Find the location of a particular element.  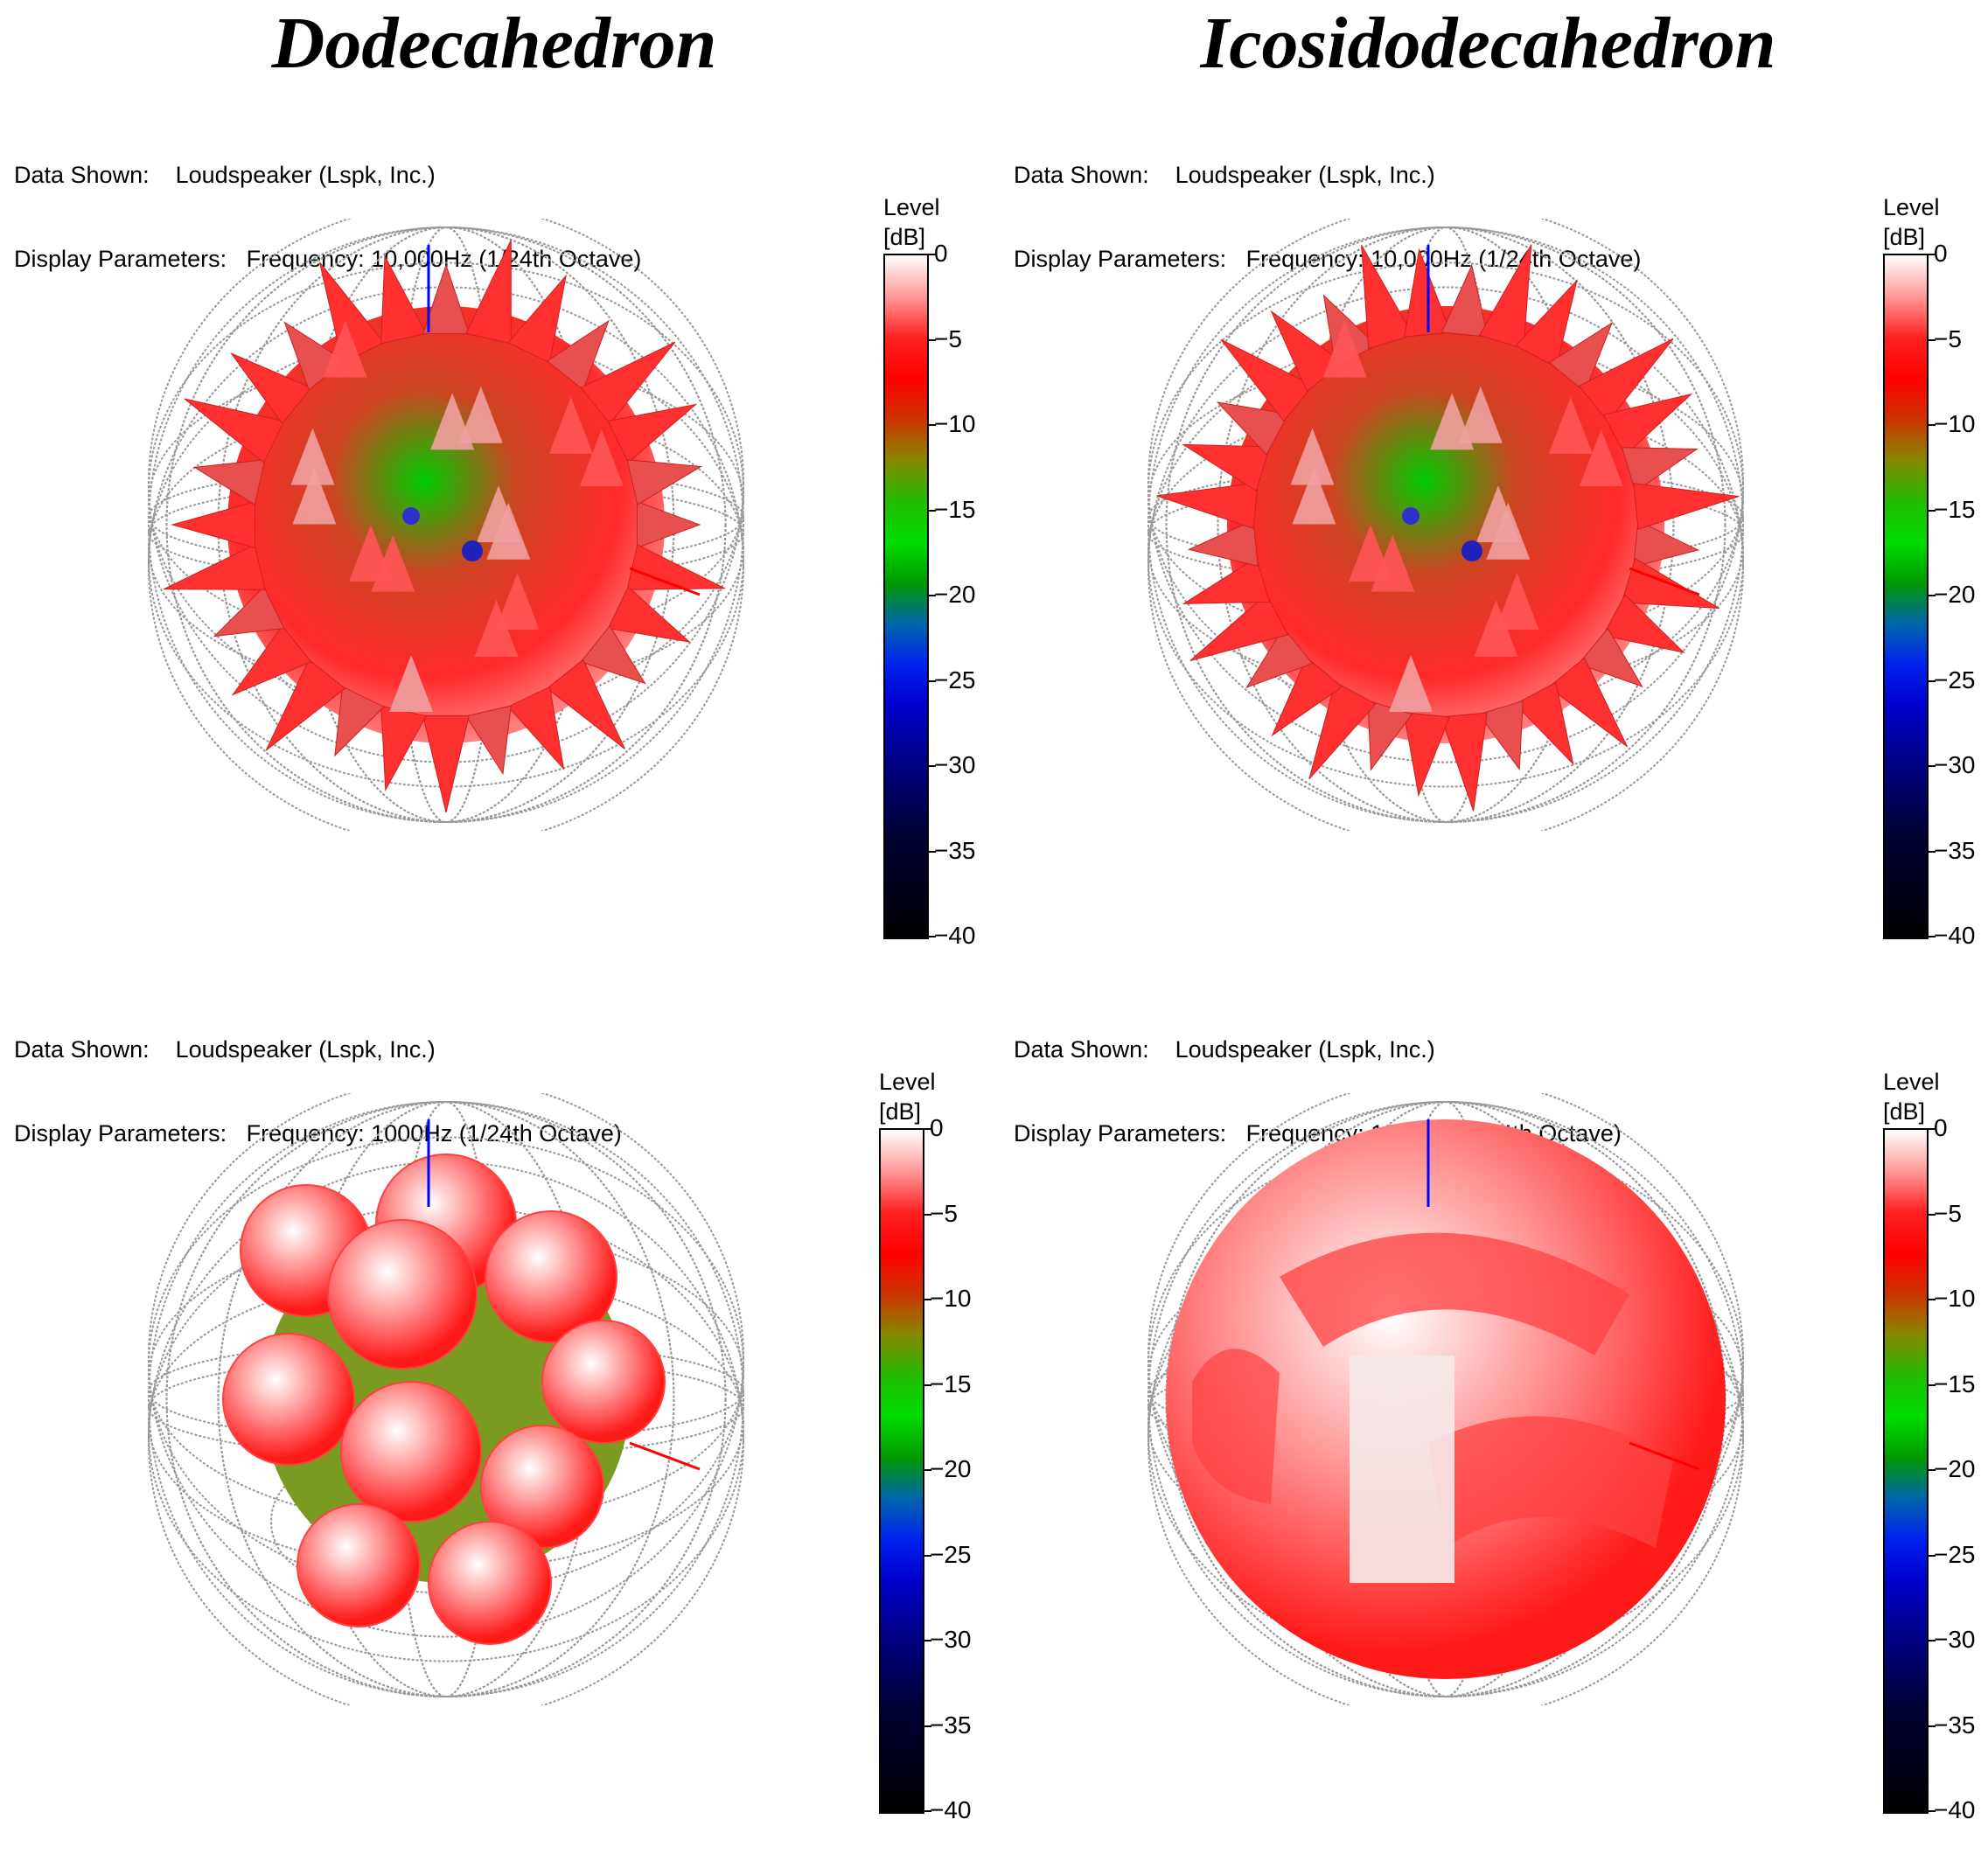

display-parameters-value: Frequency: 10,000Hz (1/24th Octave) is located at coordinates (444, 259).